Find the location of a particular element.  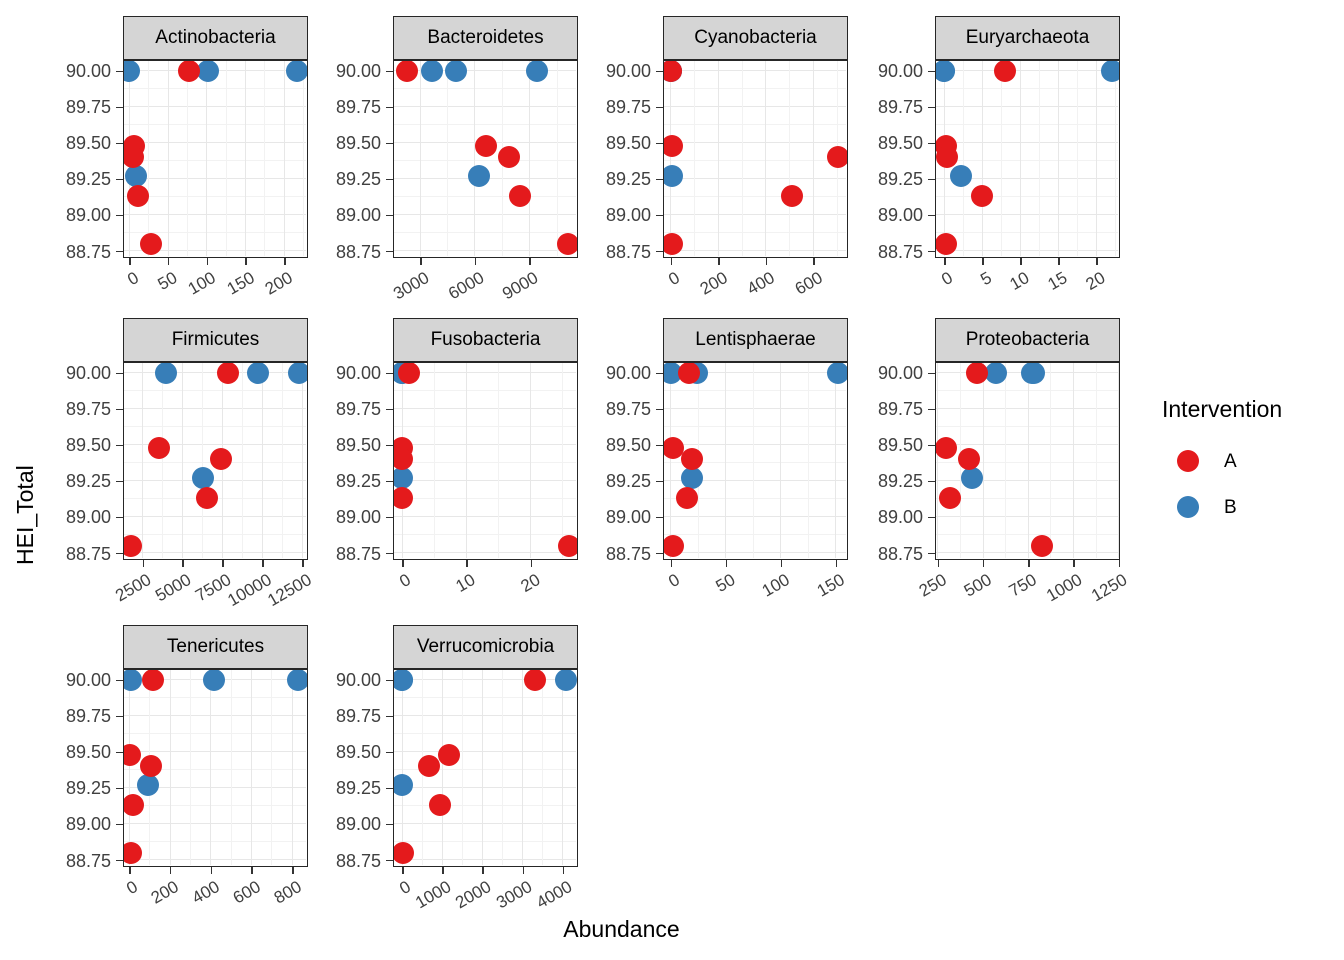

x-tick-label-text: 10 is located at coordinates (1019, 281).